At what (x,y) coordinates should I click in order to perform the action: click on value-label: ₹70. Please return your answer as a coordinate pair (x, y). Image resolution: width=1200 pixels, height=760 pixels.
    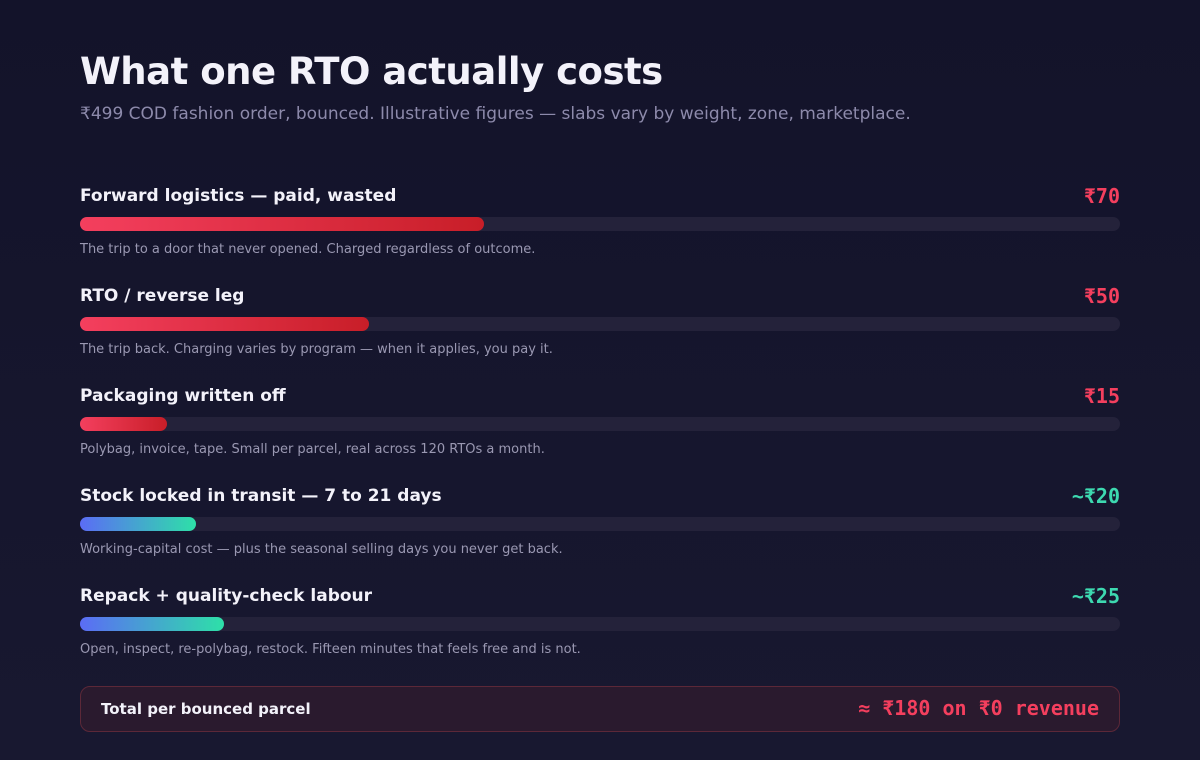
    Looking at the image, I should click on (1101, 196).